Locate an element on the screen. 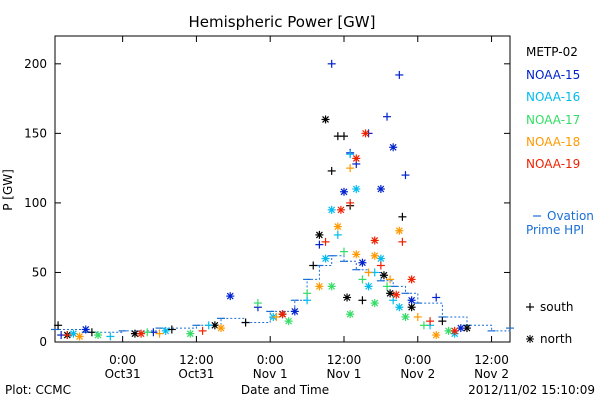 Image resolution: width=600 pixels, height=400 pixels. y-tick-label: 50 is located at coordinates (39, 272).